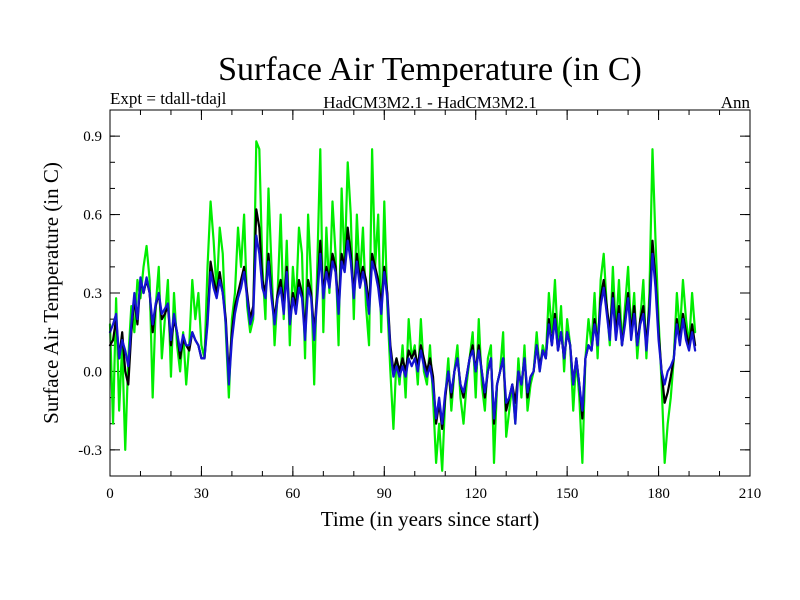  Describe the element at coordinates (750, 494) in the screenshot. I see `x-tick-label: 210` at that location.